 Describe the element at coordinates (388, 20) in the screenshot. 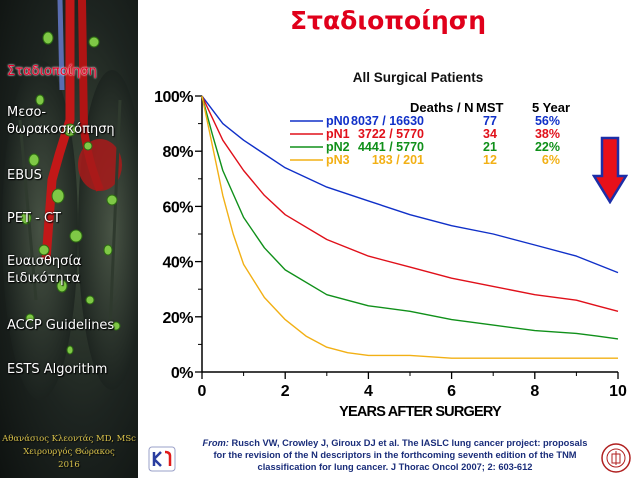

I see `slide-title: Σταδιοποίηση` at that location.